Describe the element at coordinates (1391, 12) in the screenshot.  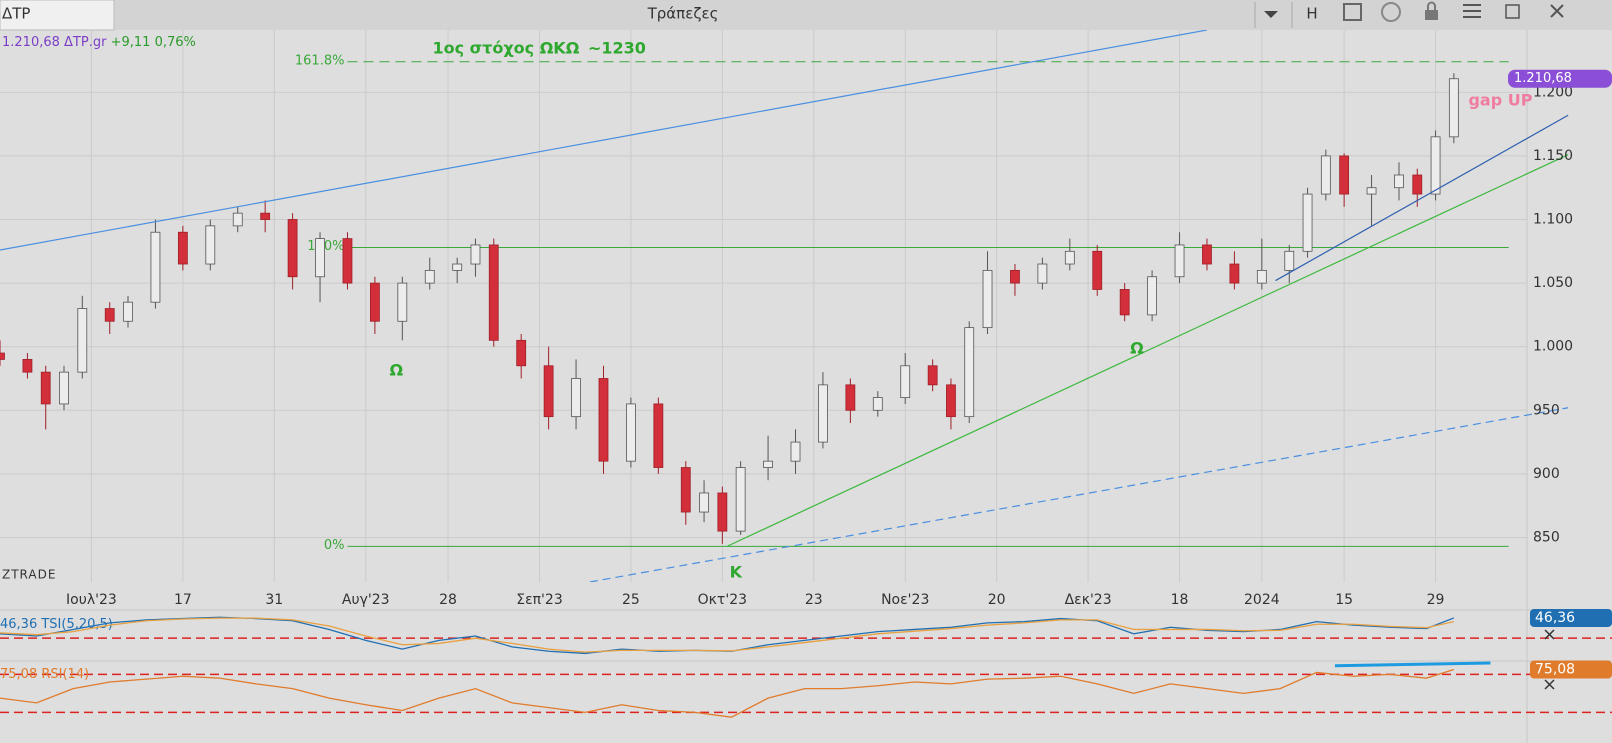
I see `comment-button` at that location.